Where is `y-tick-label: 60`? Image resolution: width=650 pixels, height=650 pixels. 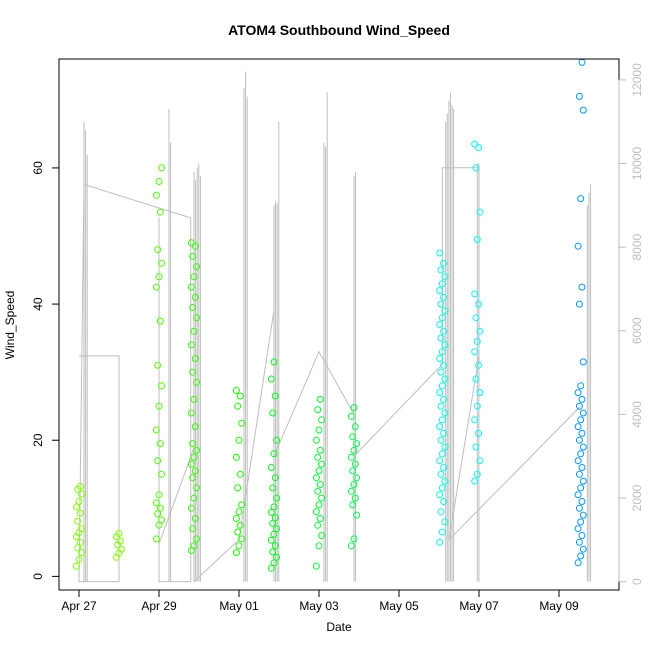
y-tick-label: 60 is located at coordinates (38, 168).